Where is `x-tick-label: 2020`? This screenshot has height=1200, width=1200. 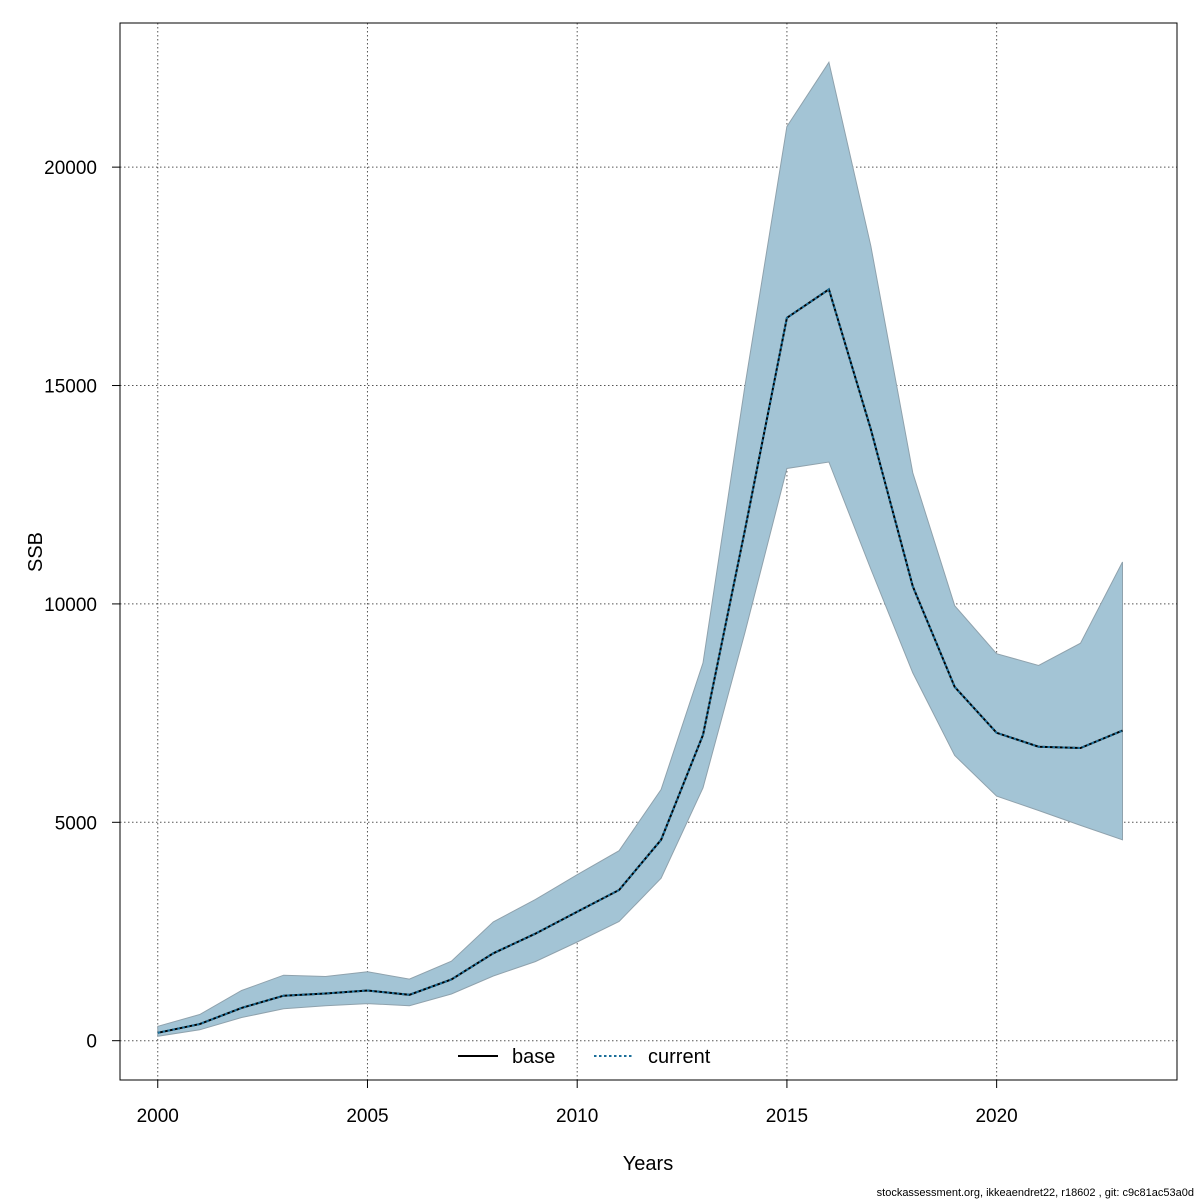
x-tick-label: 2020 is located at coordinates (996, 1116).